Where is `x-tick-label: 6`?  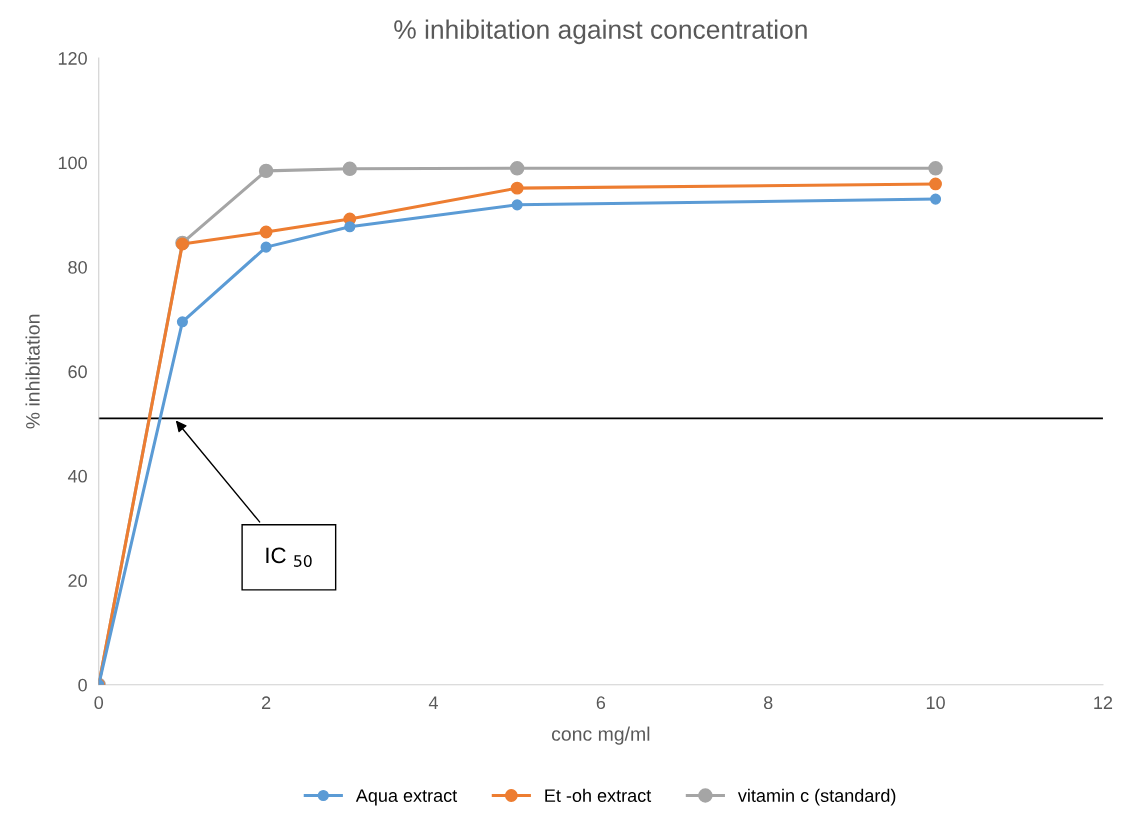
x-tick-label: 6 is located at coordinates (601, 703).